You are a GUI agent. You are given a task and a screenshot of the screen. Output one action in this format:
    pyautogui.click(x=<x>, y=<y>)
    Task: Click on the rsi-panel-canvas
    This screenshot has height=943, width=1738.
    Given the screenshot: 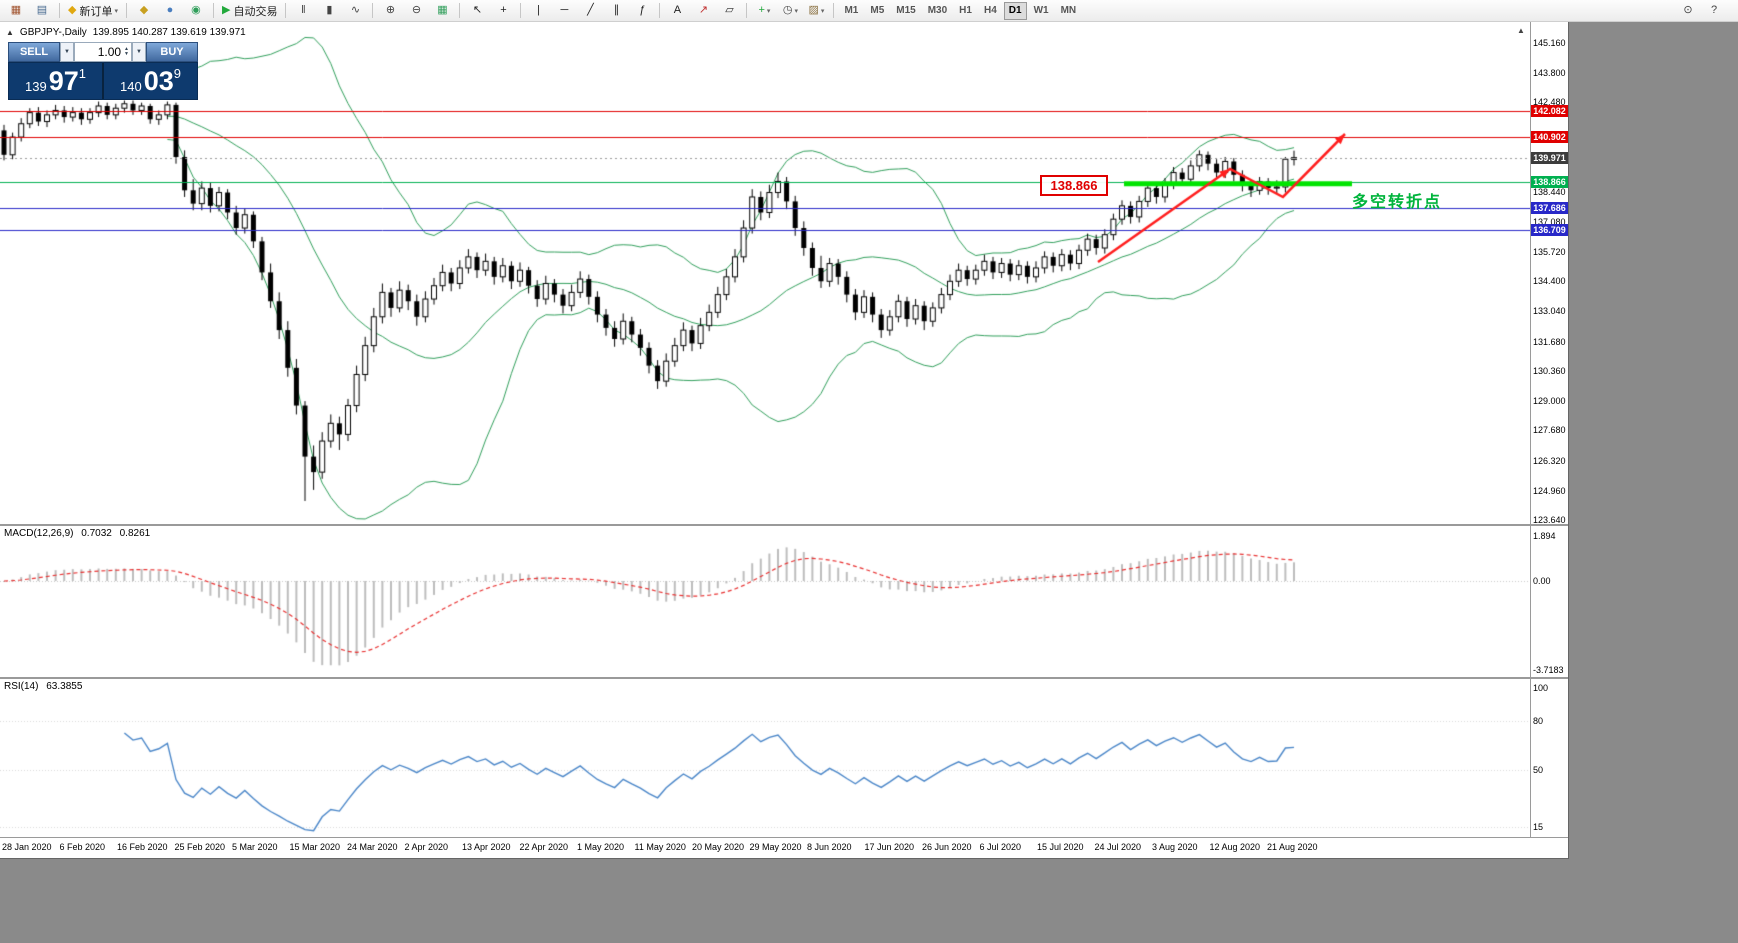 What is the action you would take?
    pyautogui.click(x=765, y=758)
    